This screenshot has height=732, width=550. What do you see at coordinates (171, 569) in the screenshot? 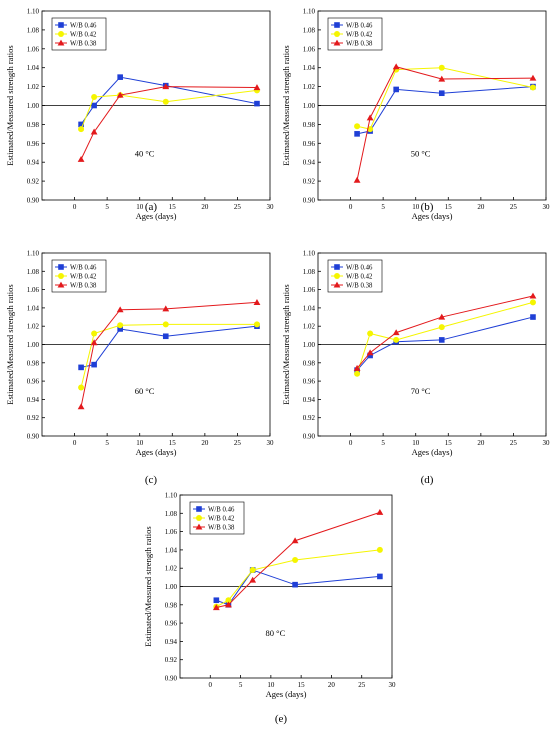
I see `y-tick-label: 1.02` at bounding box center [171, 569].